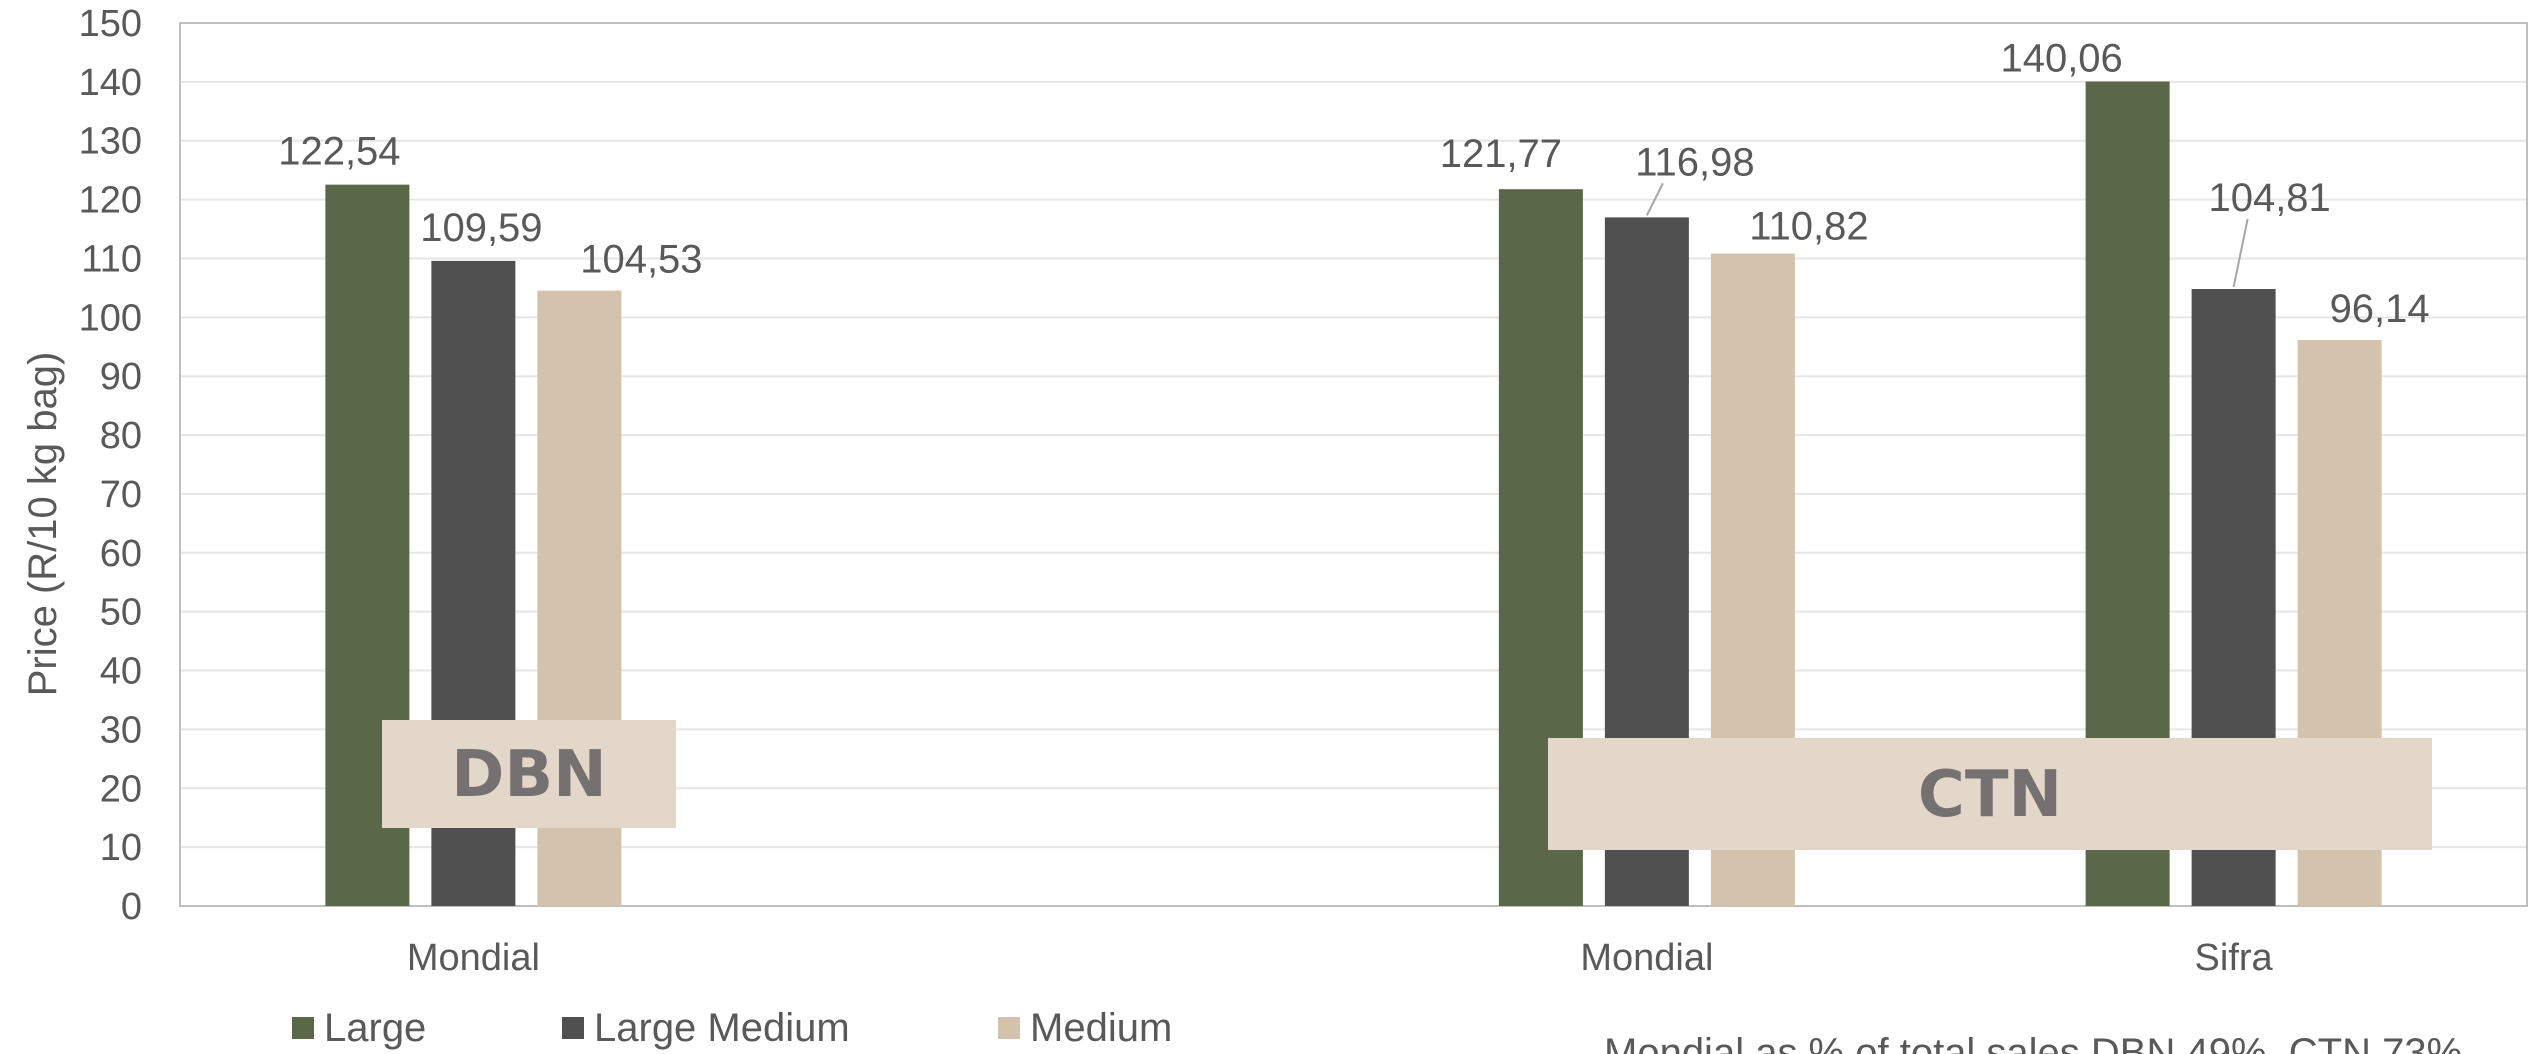  I want to click on y-axis-ticks: 0 10 20 30 40 50 60 70 80 90 100 110 120 130 140 150, so click(110, 465).